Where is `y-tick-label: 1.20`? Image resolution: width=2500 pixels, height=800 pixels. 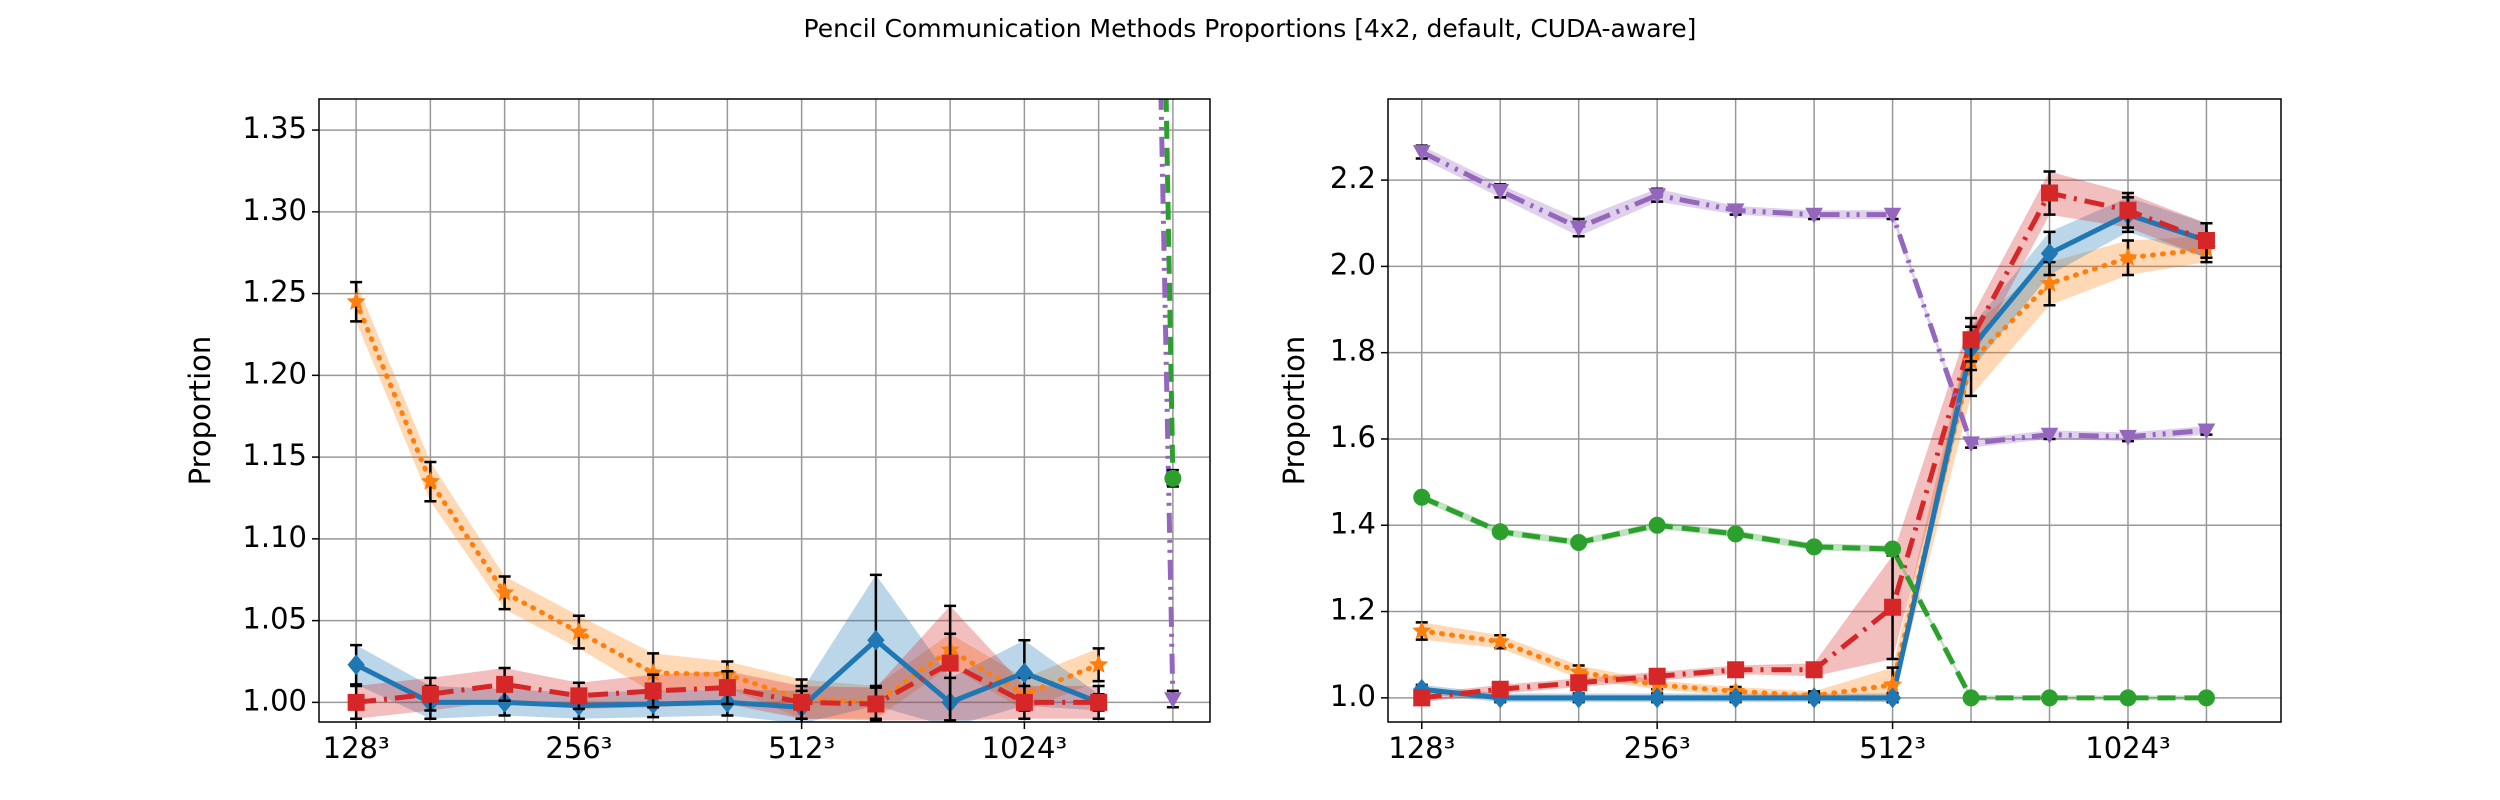 y-tick-label: 1.20 is located at coordinates (274, 373).